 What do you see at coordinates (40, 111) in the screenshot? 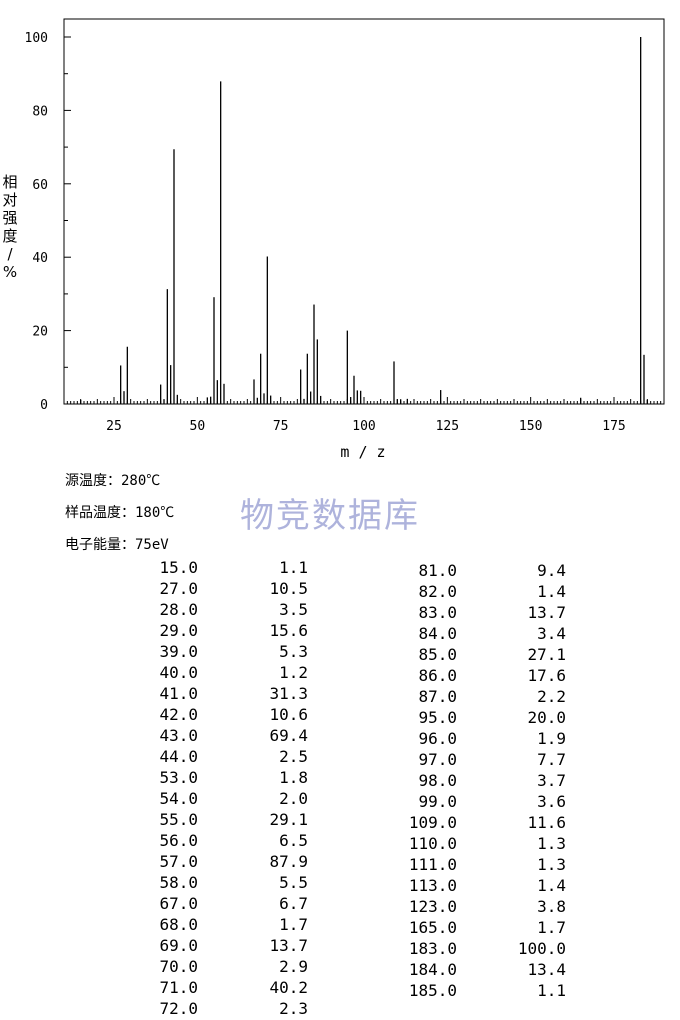
I see `y-tick-label: 80` at bounding box center [40, 111].